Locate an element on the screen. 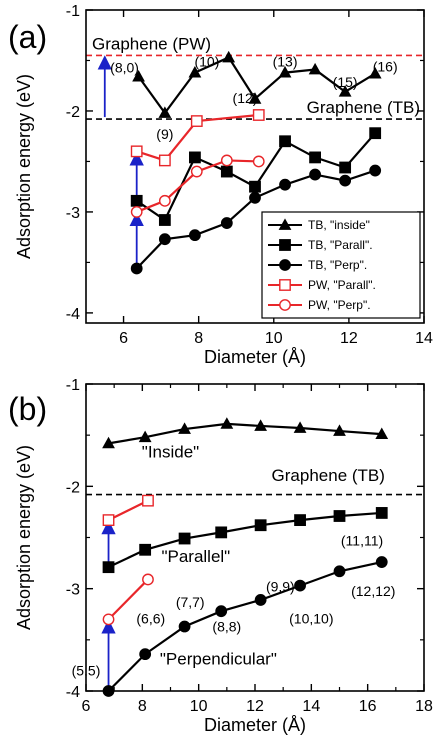  annotation-label: (12,12) is located at coordinates (373, 591).